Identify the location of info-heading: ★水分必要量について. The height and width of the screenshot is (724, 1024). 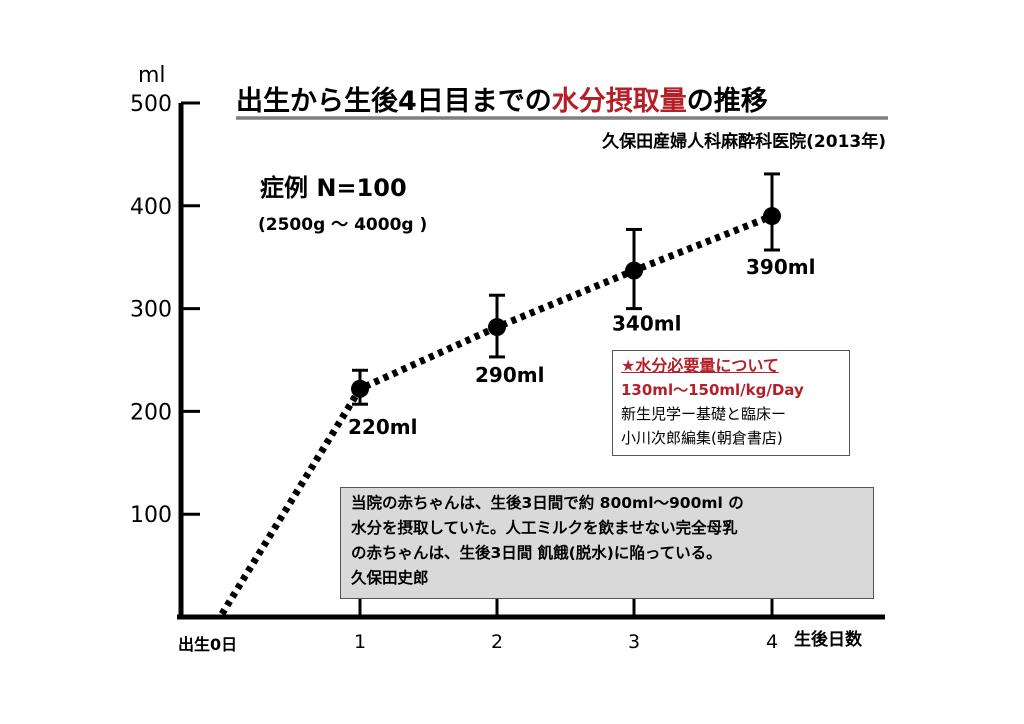
(700, 365).